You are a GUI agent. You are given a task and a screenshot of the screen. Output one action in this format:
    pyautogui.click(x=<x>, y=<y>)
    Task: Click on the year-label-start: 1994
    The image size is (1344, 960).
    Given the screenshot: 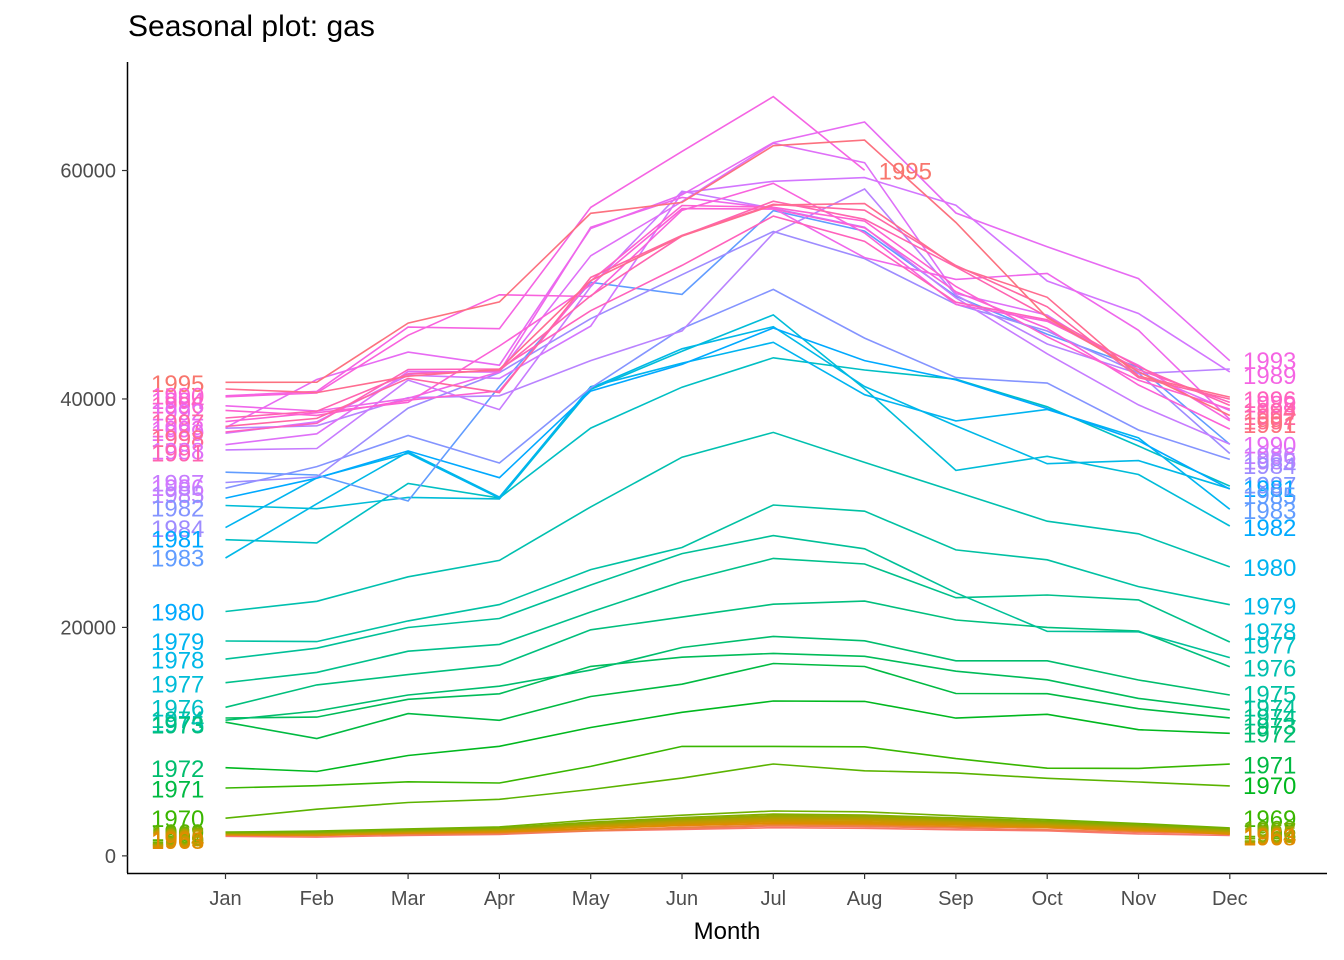 What is the action you would take?
    pyautogui.click(x=177, y=401)
    